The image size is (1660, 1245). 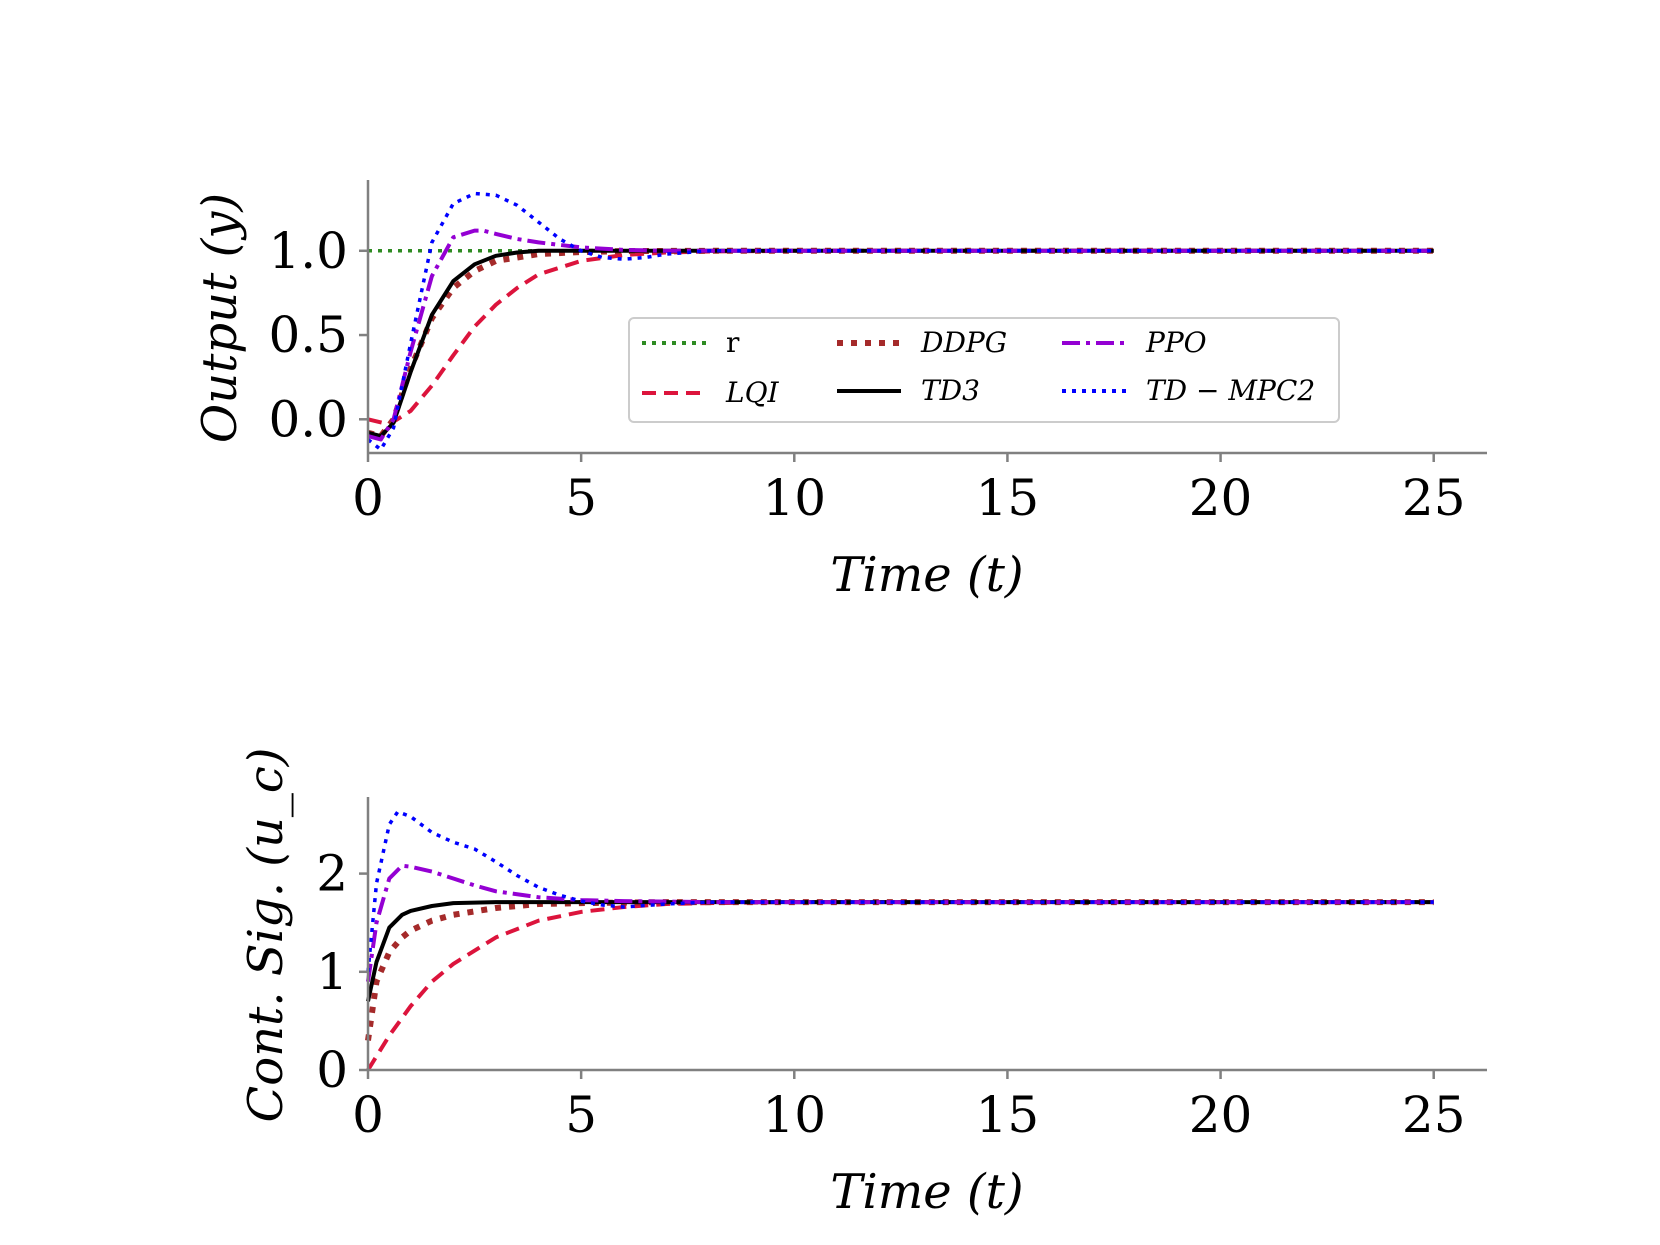 I want to click on legend-label-lqi: LQI, so click(x=752, y=392).